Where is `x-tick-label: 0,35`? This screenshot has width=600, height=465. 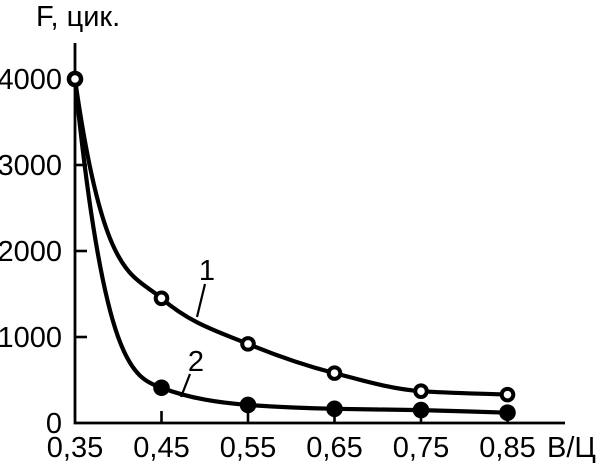
x-tick-label: 0,35 is located at coordinates (75, 448).